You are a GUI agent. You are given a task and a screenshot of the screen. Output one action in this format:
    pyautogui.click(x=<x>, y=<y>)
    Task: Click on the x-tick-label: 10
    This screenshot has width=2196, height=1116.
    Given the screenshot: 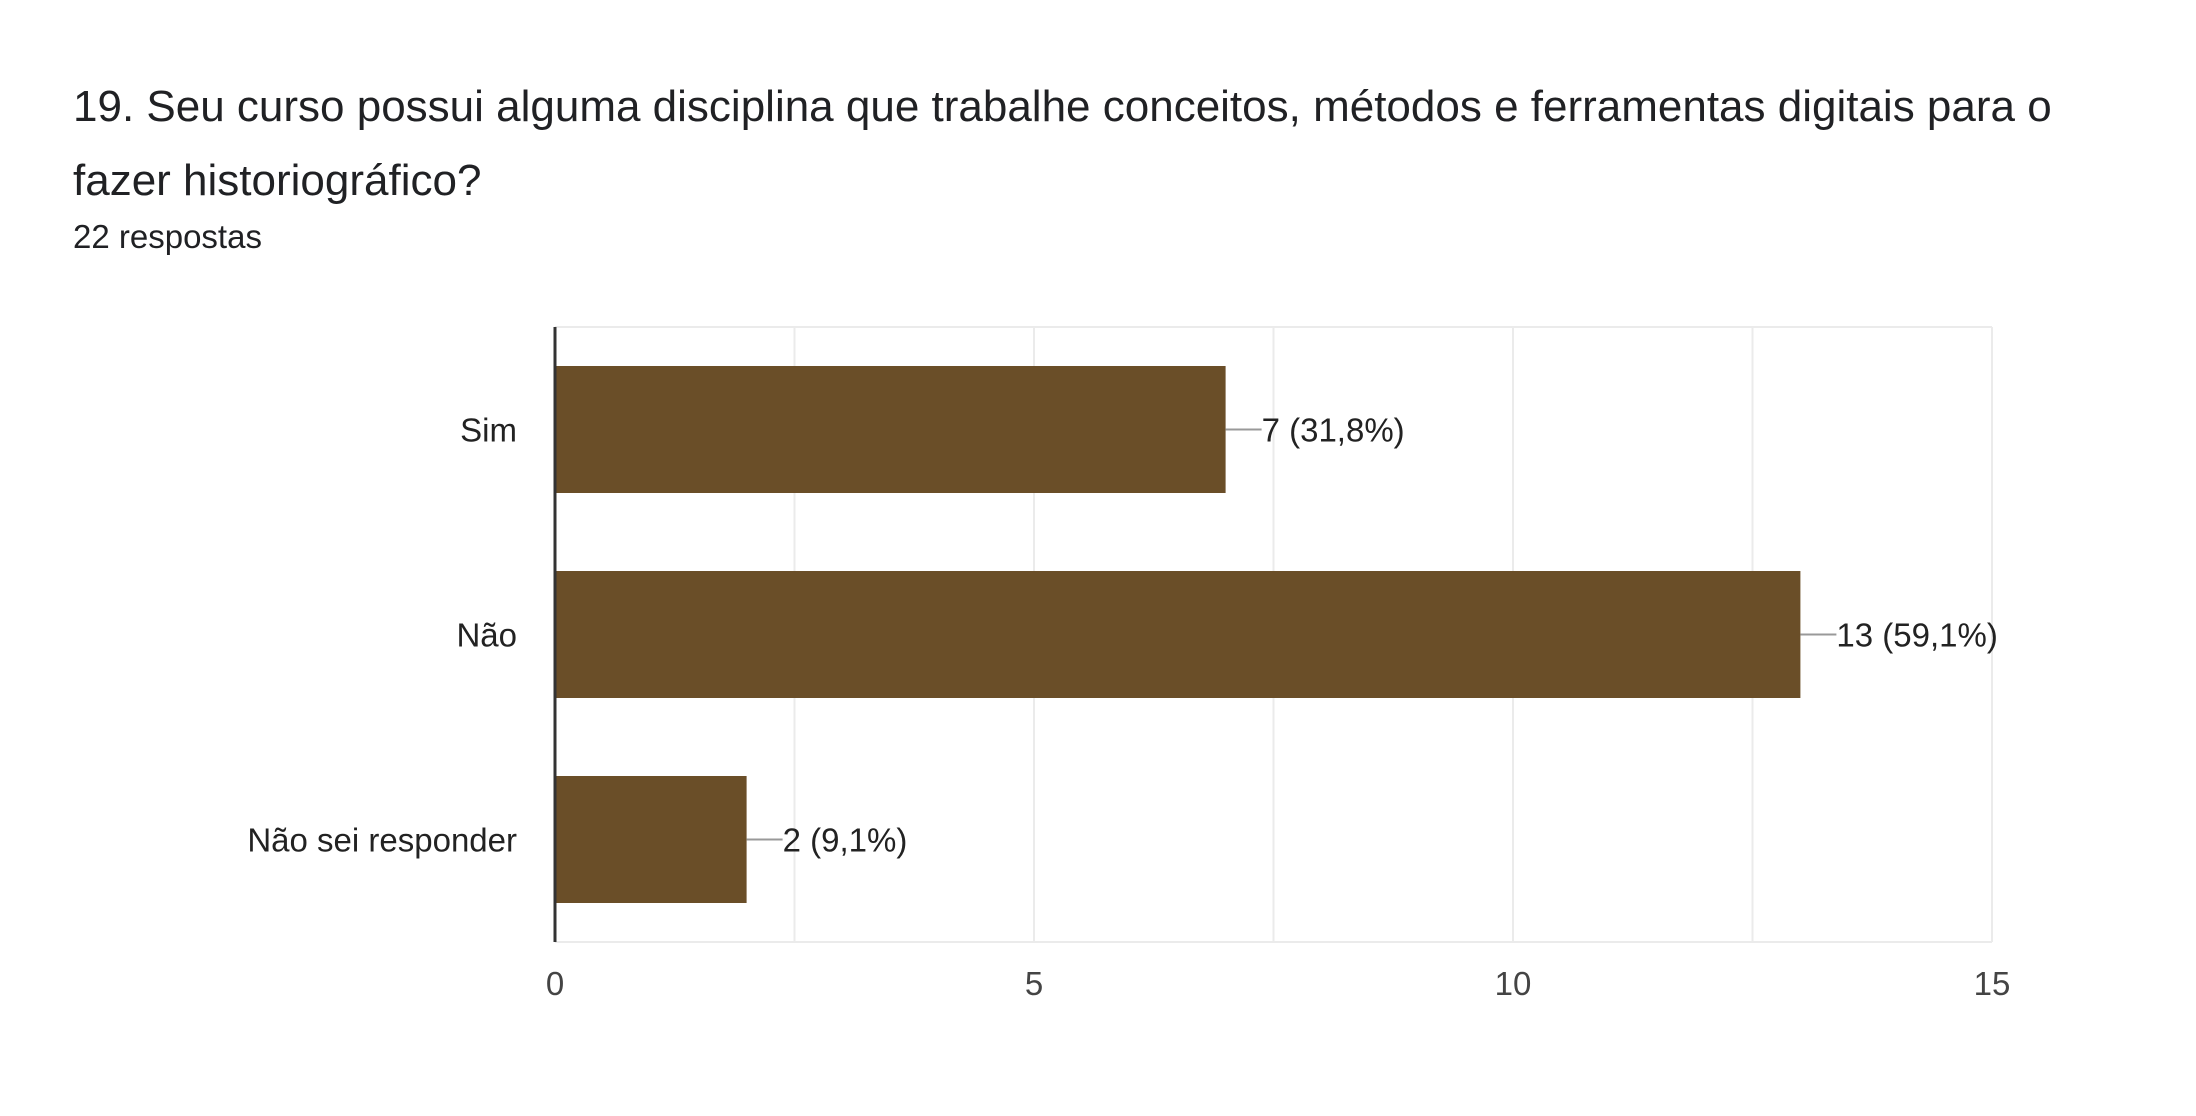 What is the action you would take?
    pyautogui.click(x=1513, y=983)
    